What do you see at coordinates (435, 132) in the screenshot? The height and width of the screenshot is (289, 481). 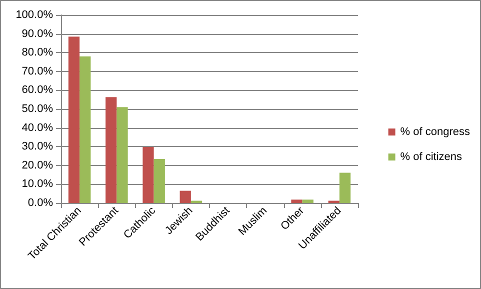 I see `legend-label: % of congress` at bounding box center [435, 132].